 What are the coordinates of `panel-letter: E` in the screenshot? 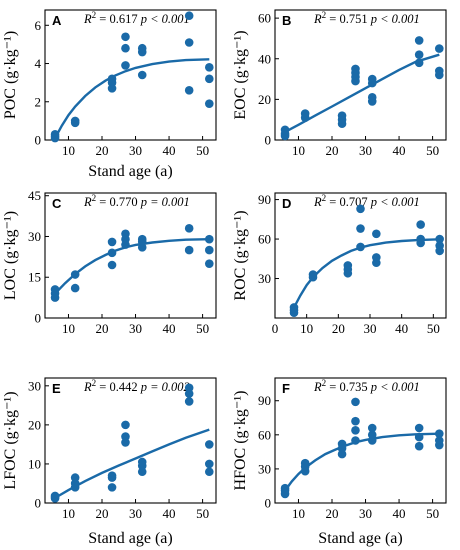 It's located at (56, 388).